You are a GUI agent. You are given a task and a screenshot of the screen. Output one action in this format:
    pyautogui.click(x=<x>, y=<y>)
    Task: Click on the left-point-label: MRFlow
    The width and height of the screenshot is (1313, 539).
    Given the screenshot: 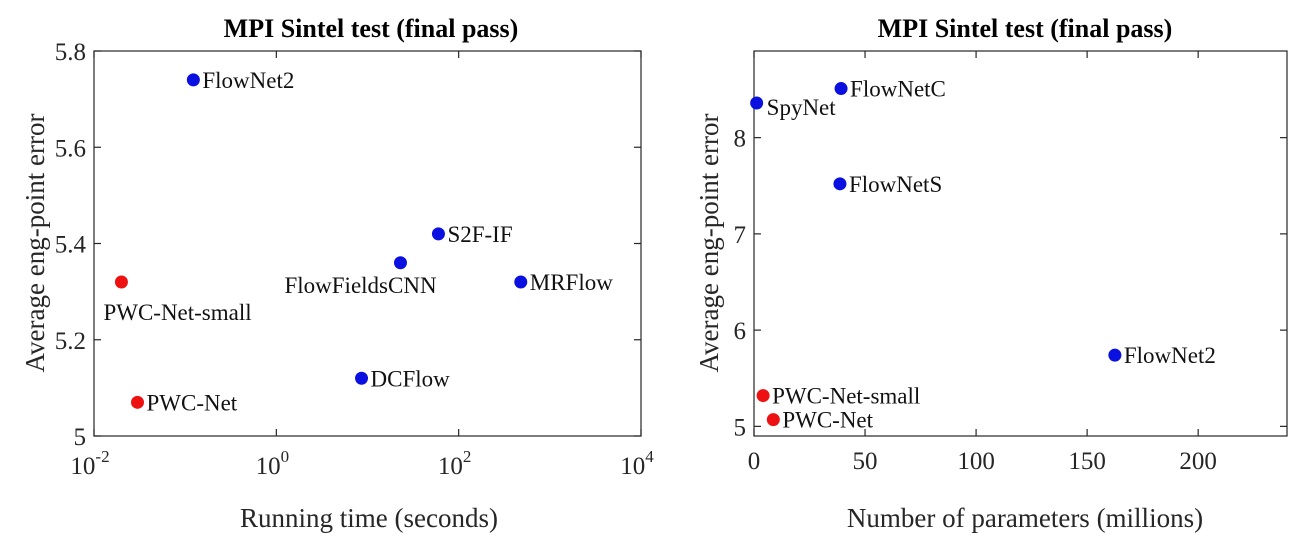 What is the action you would take?
    pyautogui.click(x=571, y=282)
    